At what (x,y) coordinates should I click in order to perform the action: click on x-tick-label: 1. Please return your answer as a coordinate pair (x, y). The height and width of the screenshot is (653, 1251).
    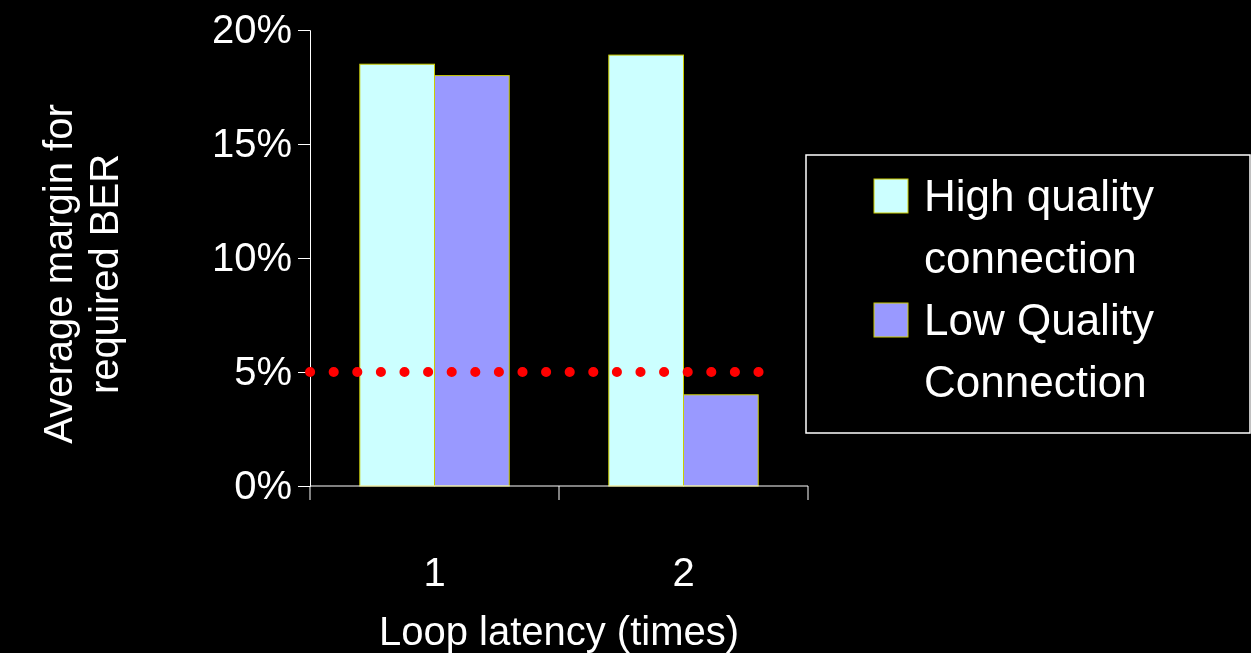
    Looking at the image, I should click on (434, 572).